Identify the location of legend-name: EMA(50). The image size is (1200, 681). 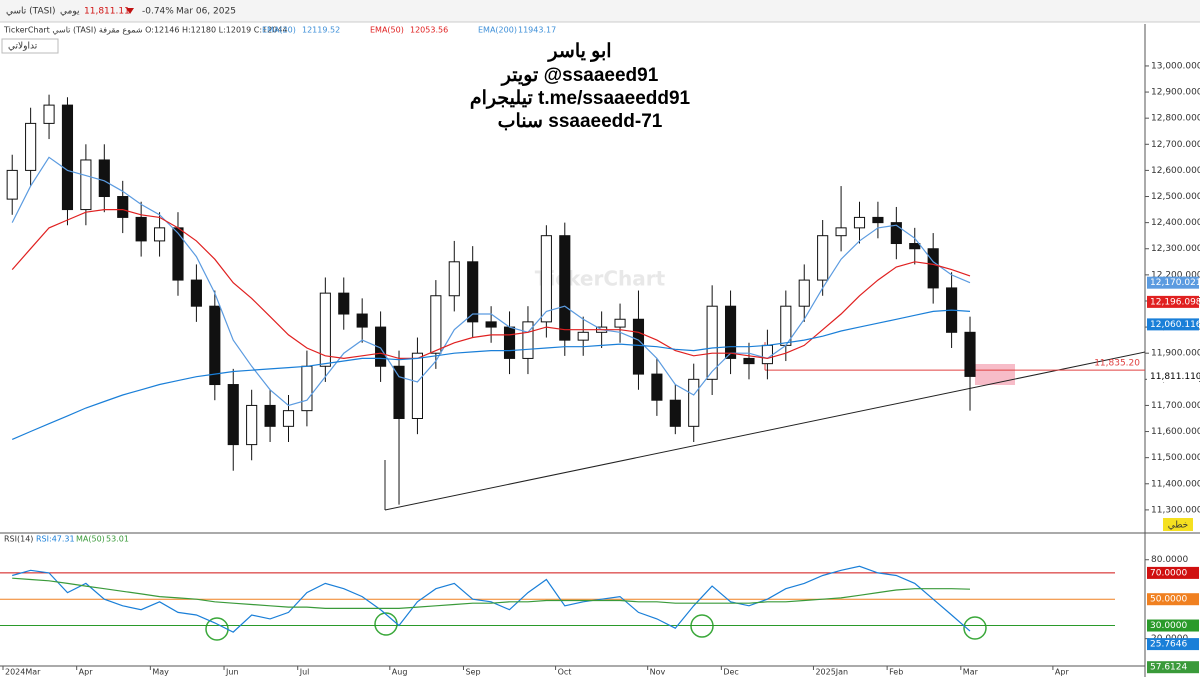
(387, 30).